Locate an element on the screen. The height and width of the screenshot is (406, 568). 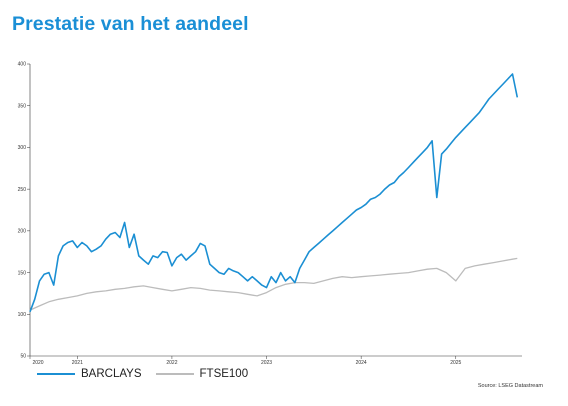
legend-label-barclays: BARCLAYS is located at coordinates (111, 374).